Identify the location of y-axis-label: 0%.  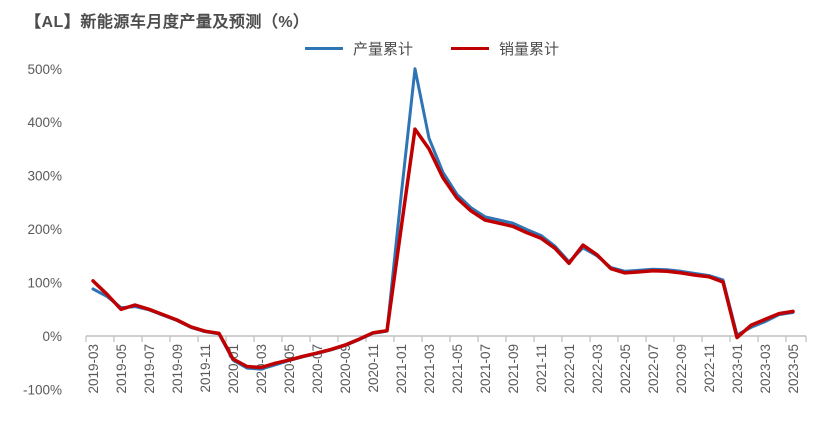
(52, 336).